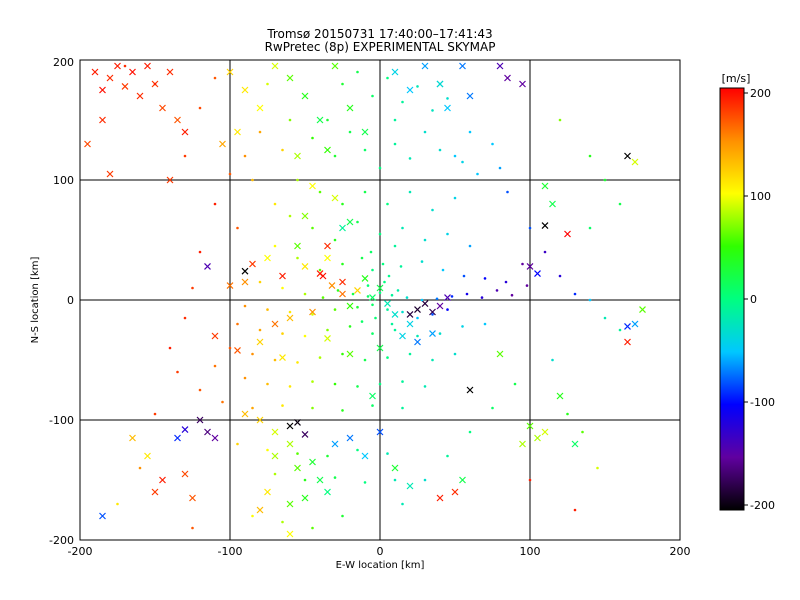 The width and height of the screenshot is (800, 600). Describe the element at coordinates (379, 34) in the screenshot. I see `chart-title: Tromsø 20150731 17:40:00–17:41:43` at that location.